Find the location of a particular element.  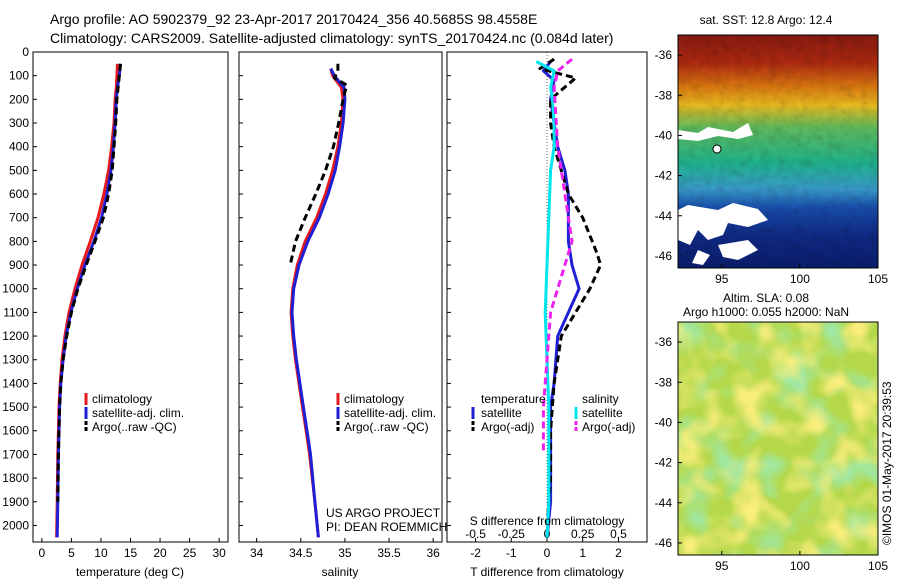

temperature-x-axis: 0 5 10 15 20 25 30 is located at coordinates (132, 549).